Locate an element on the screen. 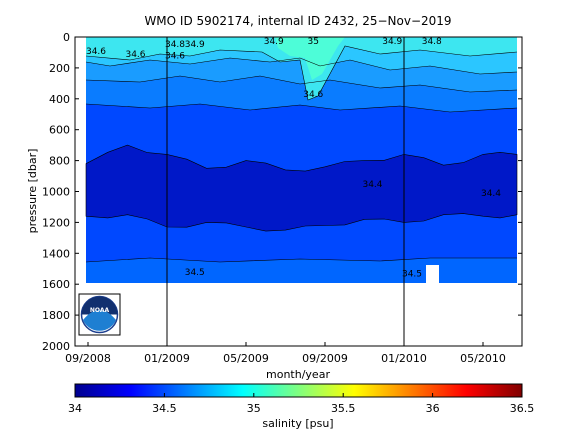 This screenshot has width=576, height=436. field-deep-band is located at coordinates (301, 270).